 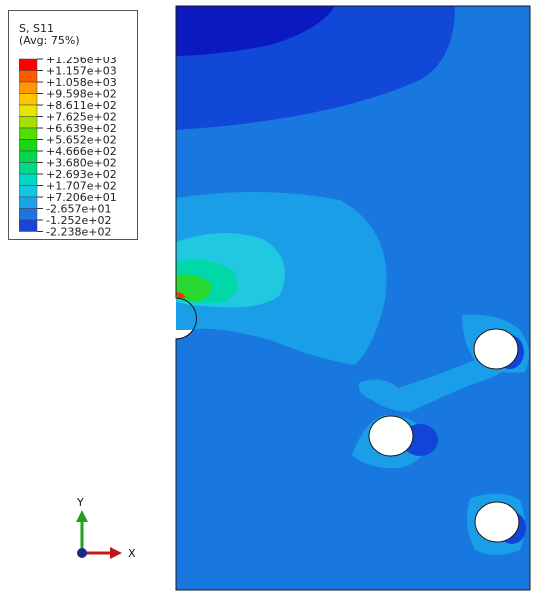 I want to click on legend-value-label: -2.238e+02, so click(x=78, y=232).